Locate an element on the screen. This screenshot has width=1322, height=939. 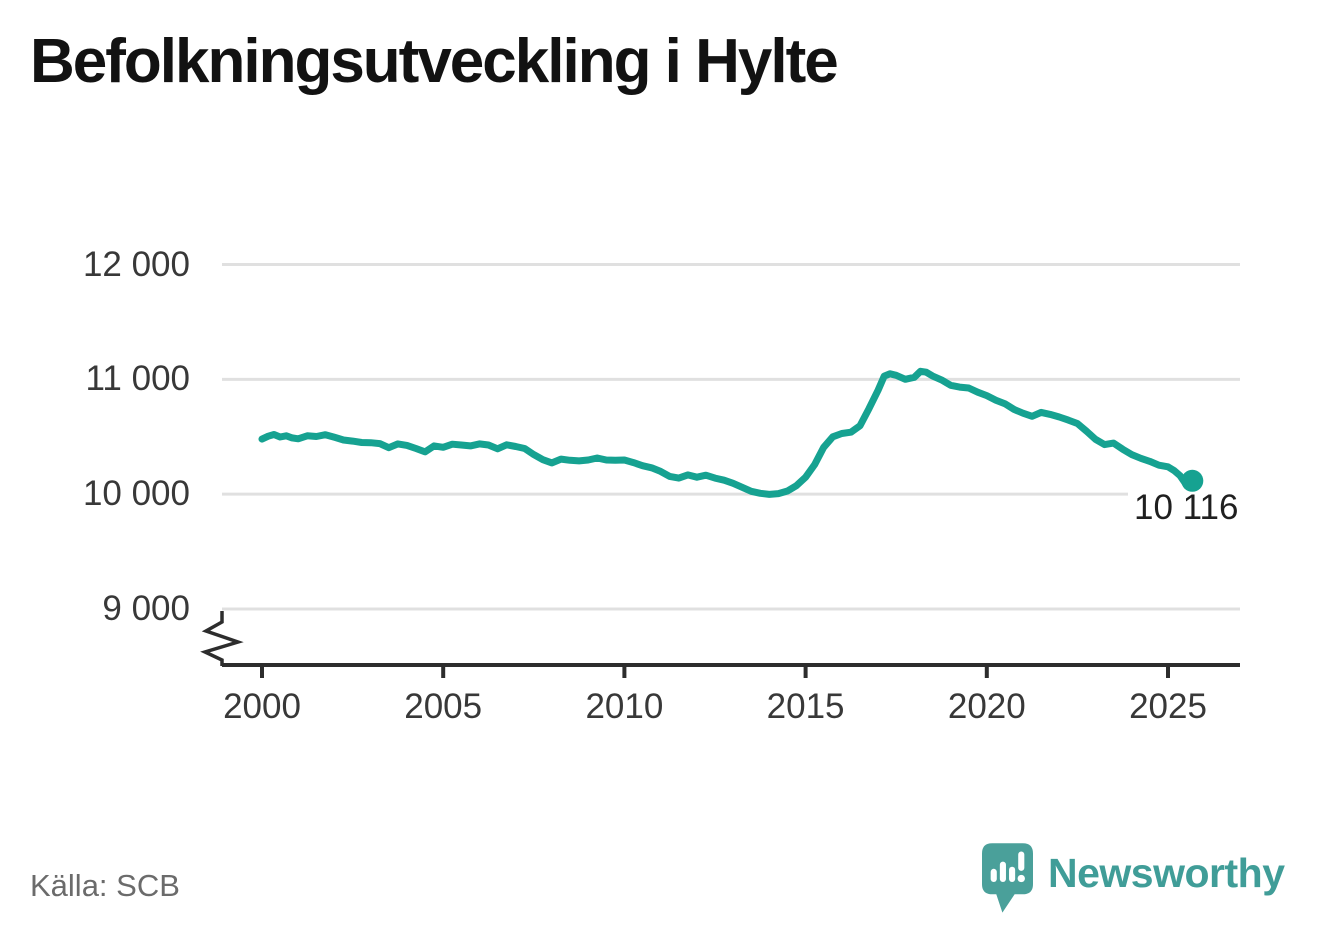
x-tick-label: 2000 is located at coordinates (262, 706).